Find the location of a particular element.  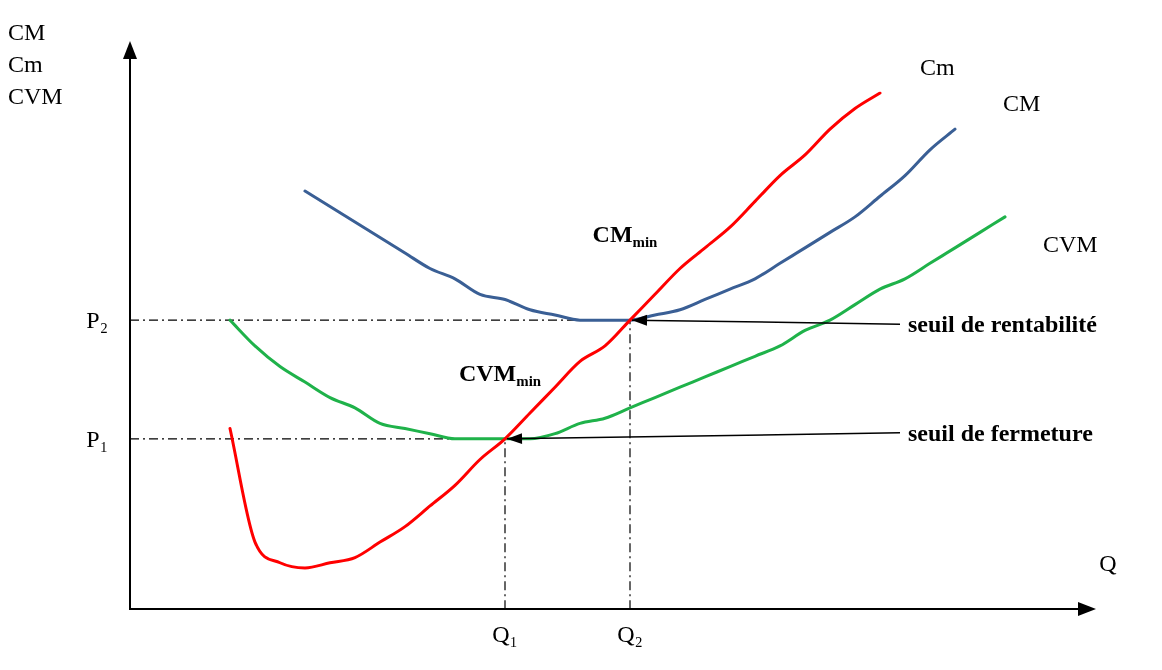

series-label: CVM is located at coordinates (1070, 243).